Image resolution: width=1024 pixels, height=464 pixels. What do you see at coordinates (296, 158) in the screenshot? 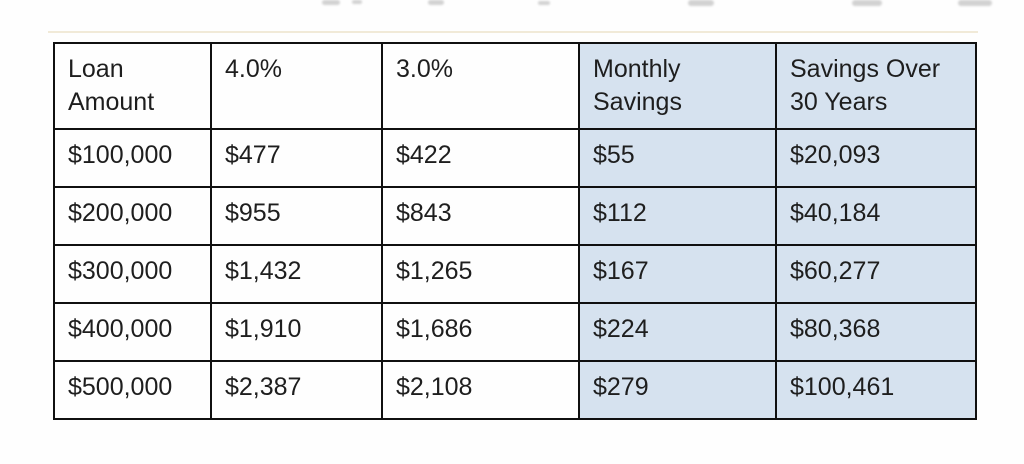
I see `cell-payment-4-0: $477` at bounding box center [296, 158].